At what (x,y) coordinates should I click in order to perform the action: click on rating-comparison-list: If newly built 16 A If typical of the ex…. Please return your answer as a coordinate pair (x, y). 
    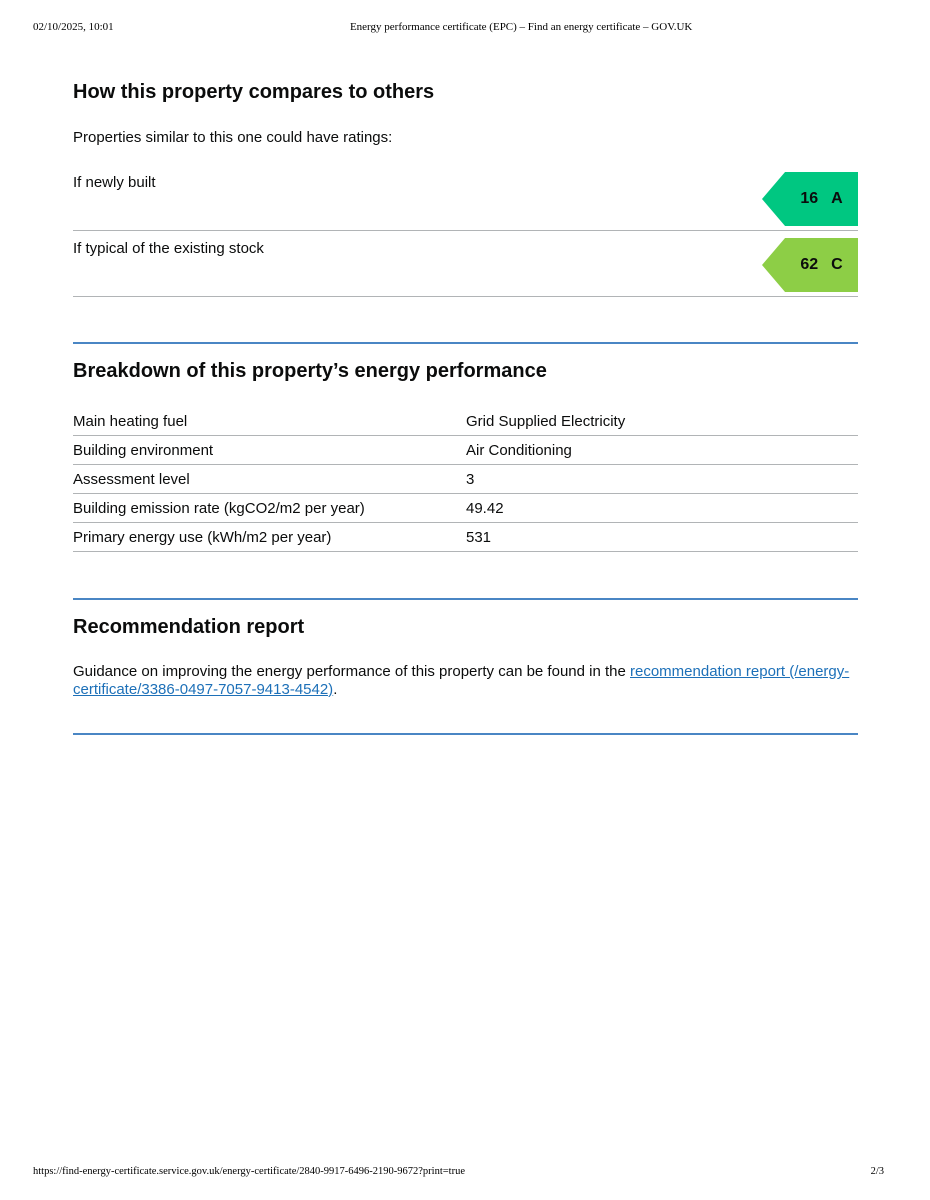
    Looking at the image, I should click on (465, 231).